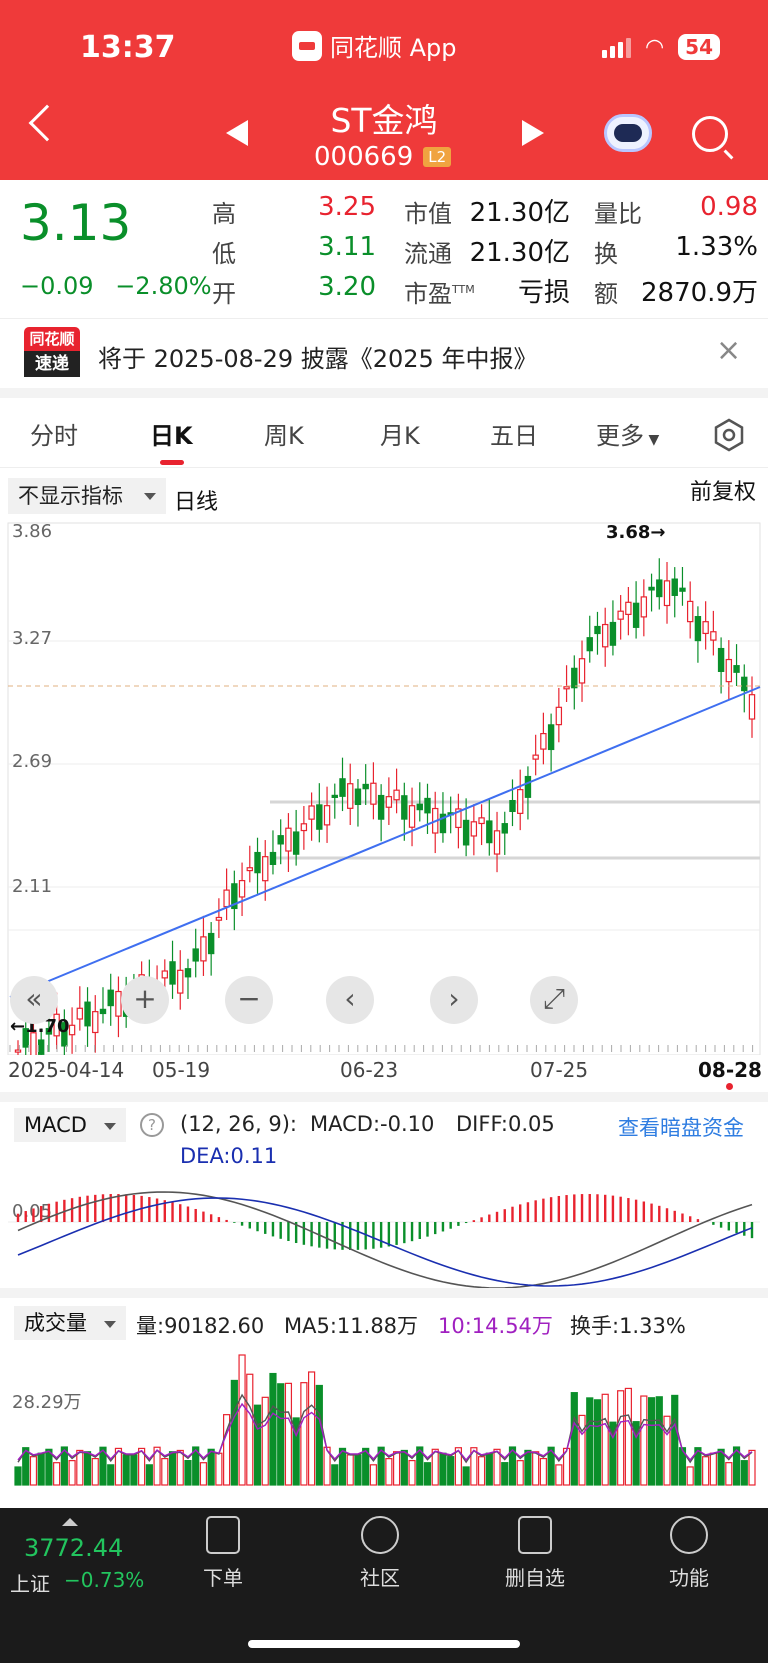 Image resolution: width=768 pixels, height=1663 pixels. Describe the element at coordinates (437, 157) in the screenshot. I see `level2-badge: L2` at that location.